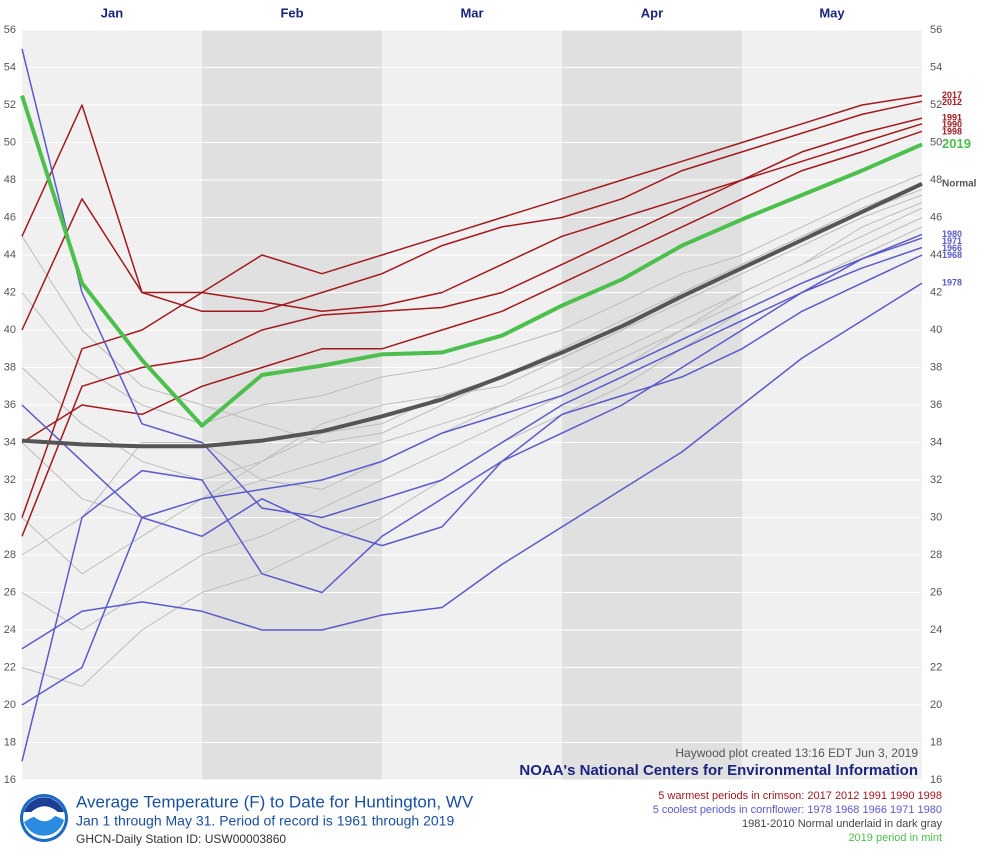  I want to click on y-tick-label: 44, so click(10, 255).